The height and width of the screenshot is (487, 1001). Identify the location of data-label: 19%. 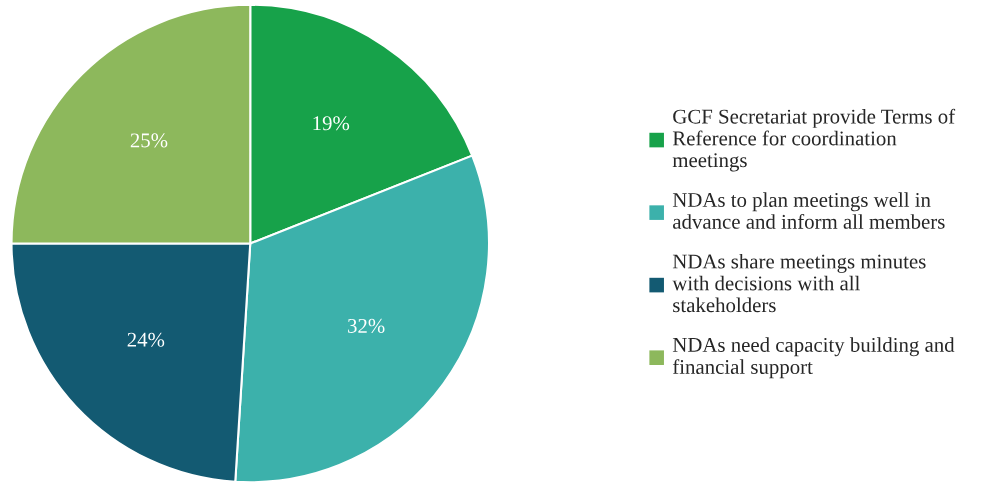
(331, 123).